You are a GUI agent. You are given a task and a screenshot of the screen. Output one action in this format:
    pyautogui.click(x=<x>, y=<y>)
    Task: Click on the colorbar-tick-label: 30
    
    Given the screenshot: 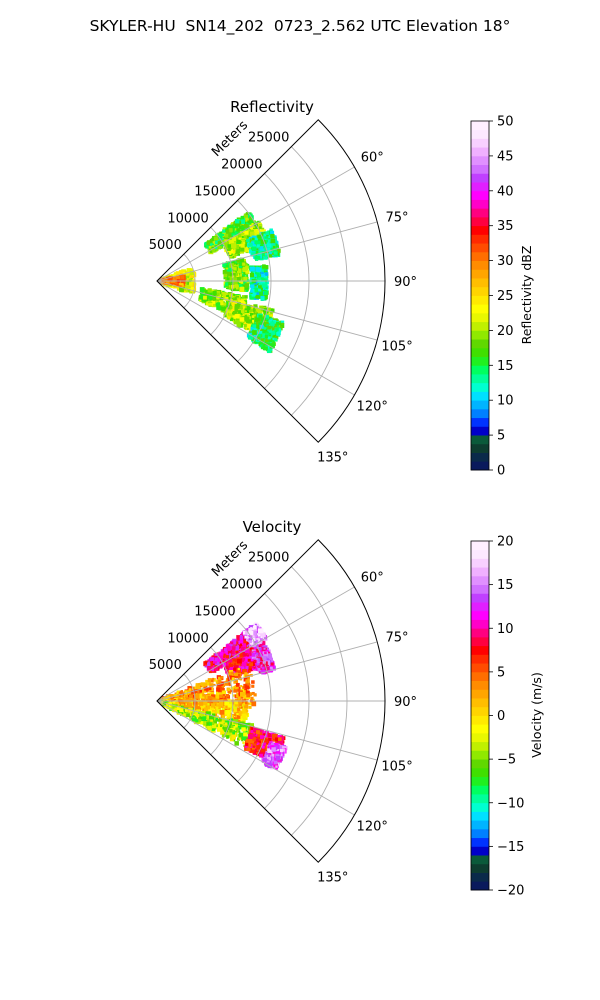 What is the action you would take?
    pyautogui.click(x=505, y=261)
    